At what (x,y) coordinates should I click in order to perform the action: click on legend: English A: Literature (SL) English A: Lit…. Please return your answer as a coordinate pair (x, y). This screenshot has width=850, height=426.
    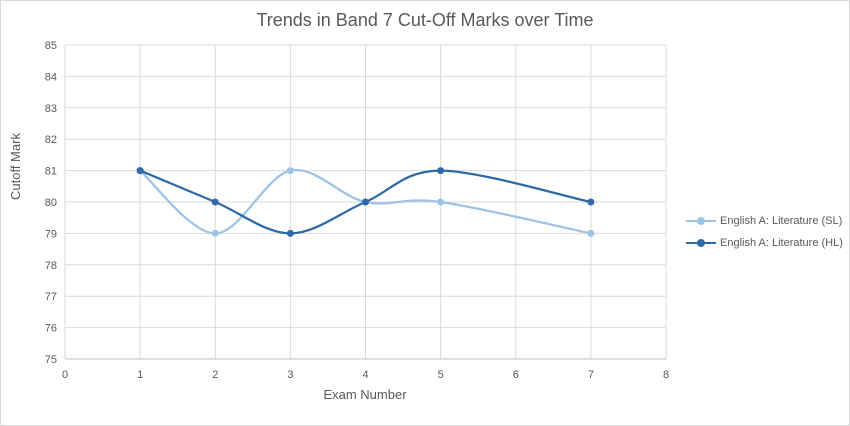
    Looking at the image, I should click on (764, 232).